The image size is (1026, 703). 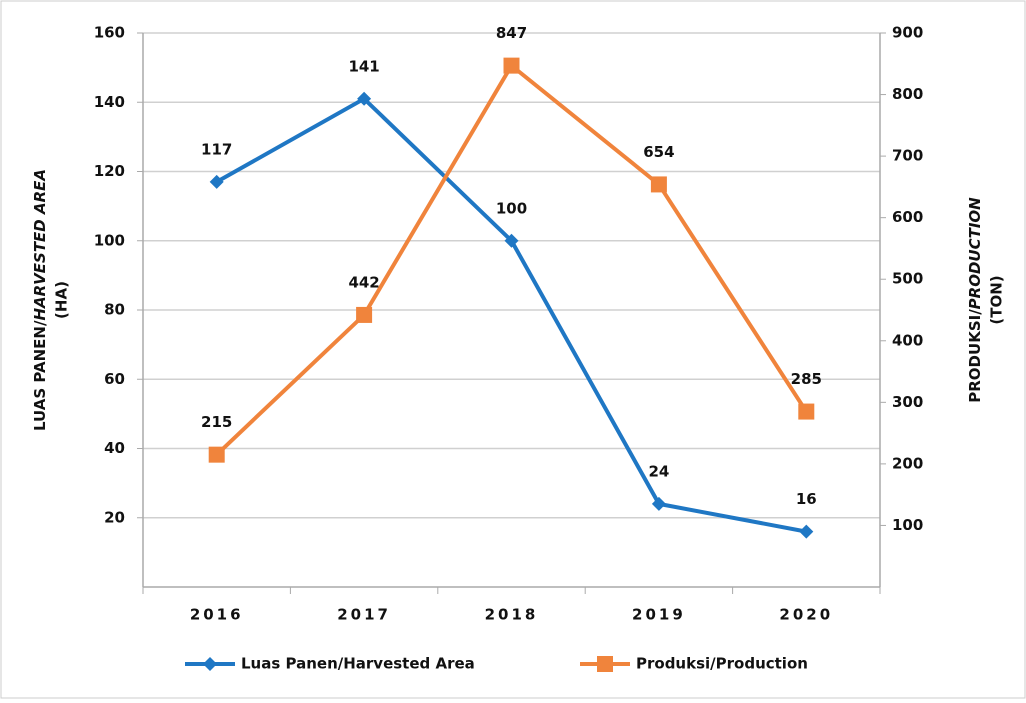 What do you see at coordinates (907, 525) in the screenshot?
I see `y2-tick-label: 100` at bounding box center [907, 525].